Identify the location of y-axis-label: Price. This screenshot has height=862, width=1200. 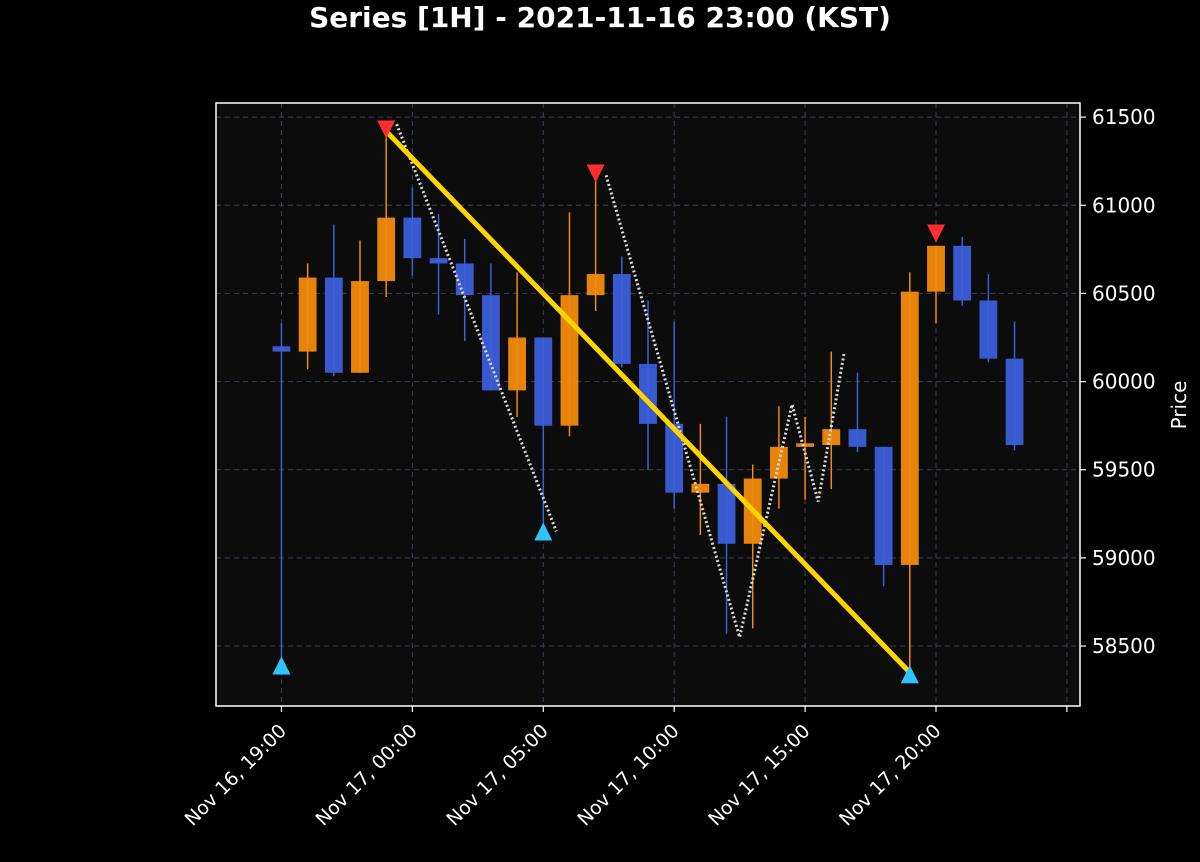
(1179, 405).